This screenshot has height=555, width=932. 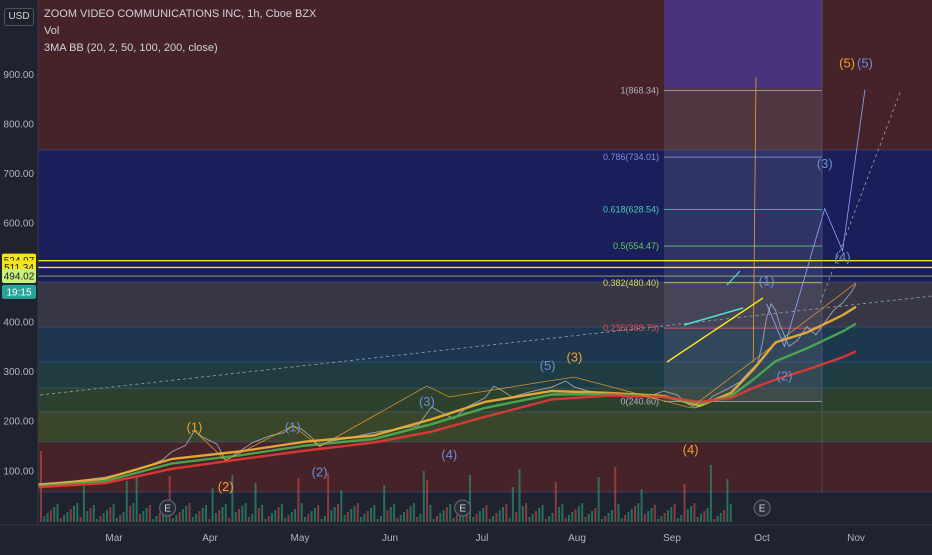 I want to click on x-axis-tick-label: Aug, so click(x=577, y=538).